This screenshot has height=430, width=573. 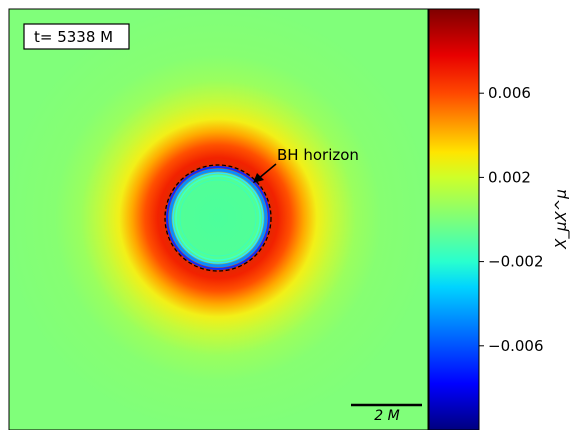 What do you see at coordinates (511, 219) in the screenshot?
I see `colorbar-ticks: 0.006 0.002 −0.002 −0.006` at bounding box center [511, 219].